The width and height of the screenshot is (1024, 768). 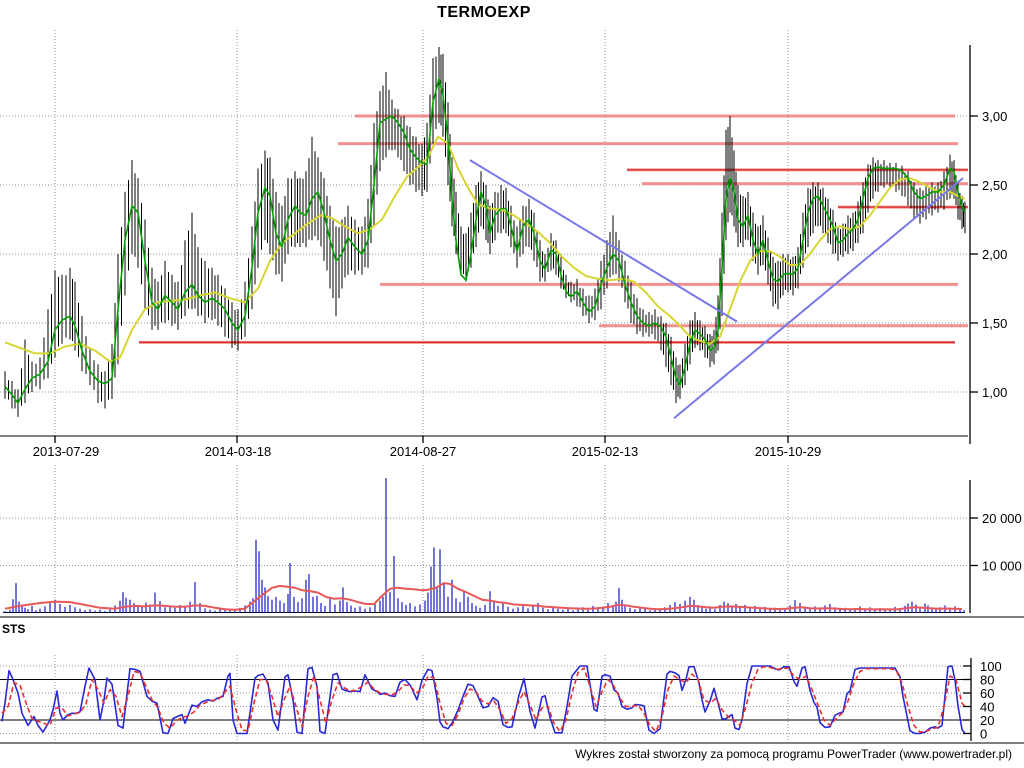 I want to click on indicator-label: STS, so click(x=14, y=629).